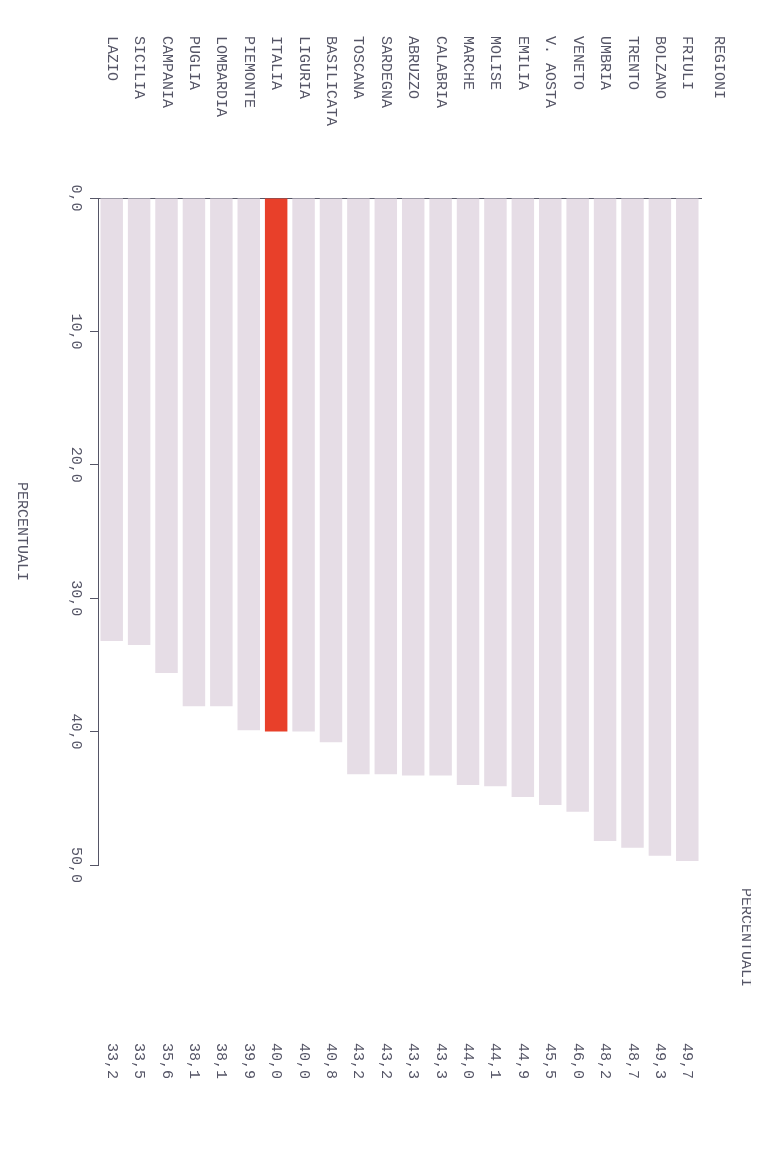 Image resolution: width=759 pixels, height=1153 pixels. I want to click on x-tick-label: CAMPANIA, so click(166, 72).